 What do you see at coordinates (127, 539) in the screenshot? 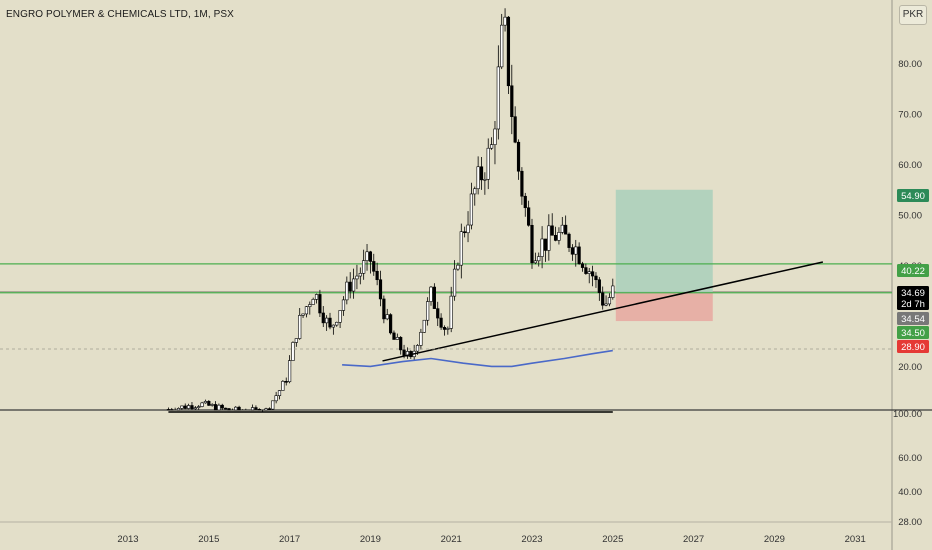
I see `time-tick-label: 2013` at bounding box center [127, 539].